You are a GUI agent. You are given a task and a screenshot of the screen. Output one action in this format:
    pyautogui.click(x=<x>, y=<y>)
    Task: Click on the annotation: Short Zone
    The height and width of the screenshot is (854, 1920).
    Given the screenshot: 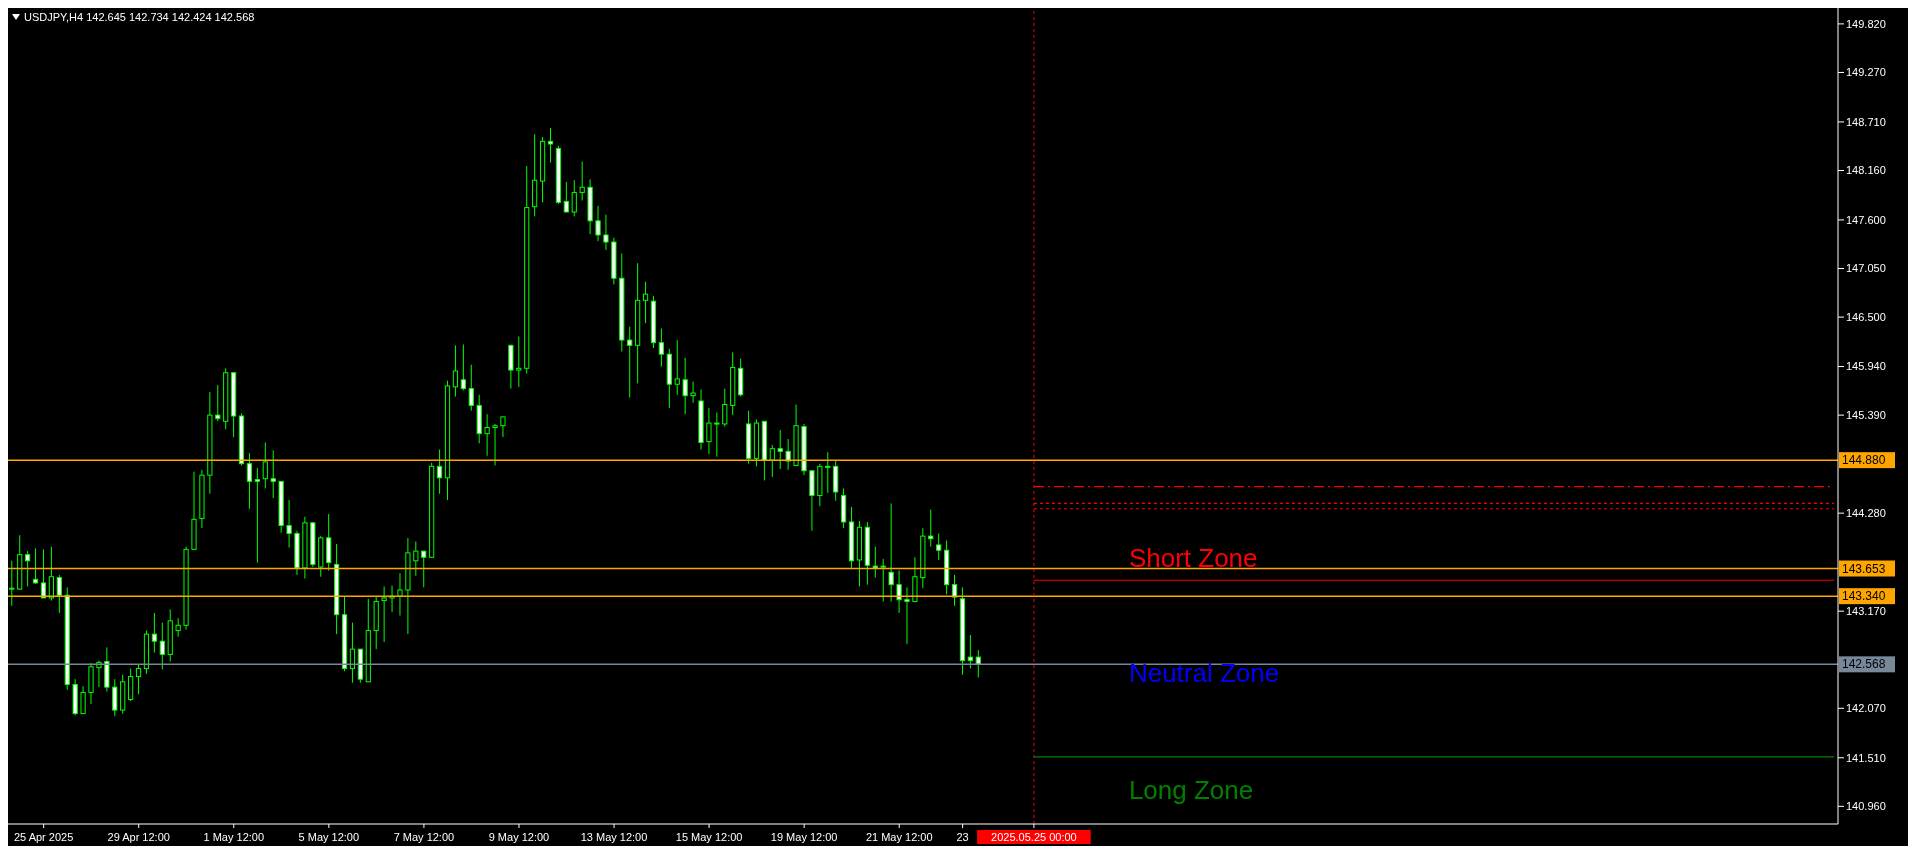 What is the action you would take?
    pyautogui.click(x=1193, y=558)
    